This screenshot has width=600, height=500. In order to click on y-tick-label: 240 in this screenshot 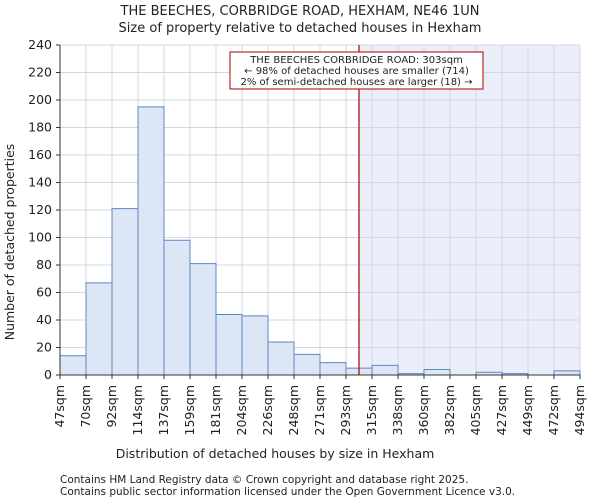, I will do `click(40, 44)`.